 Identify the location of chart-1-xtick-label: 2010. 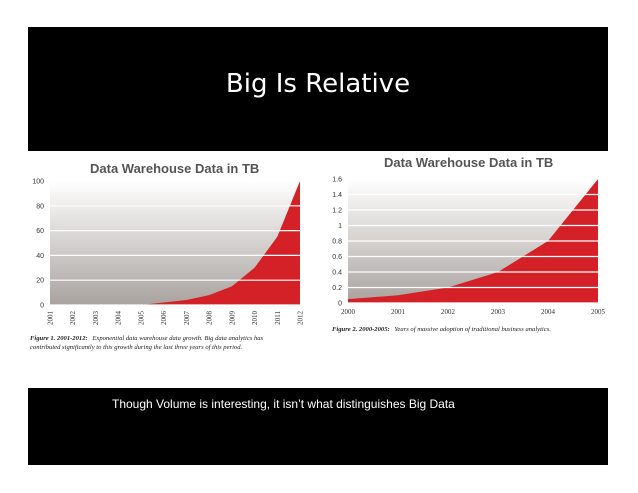
(255, 318).